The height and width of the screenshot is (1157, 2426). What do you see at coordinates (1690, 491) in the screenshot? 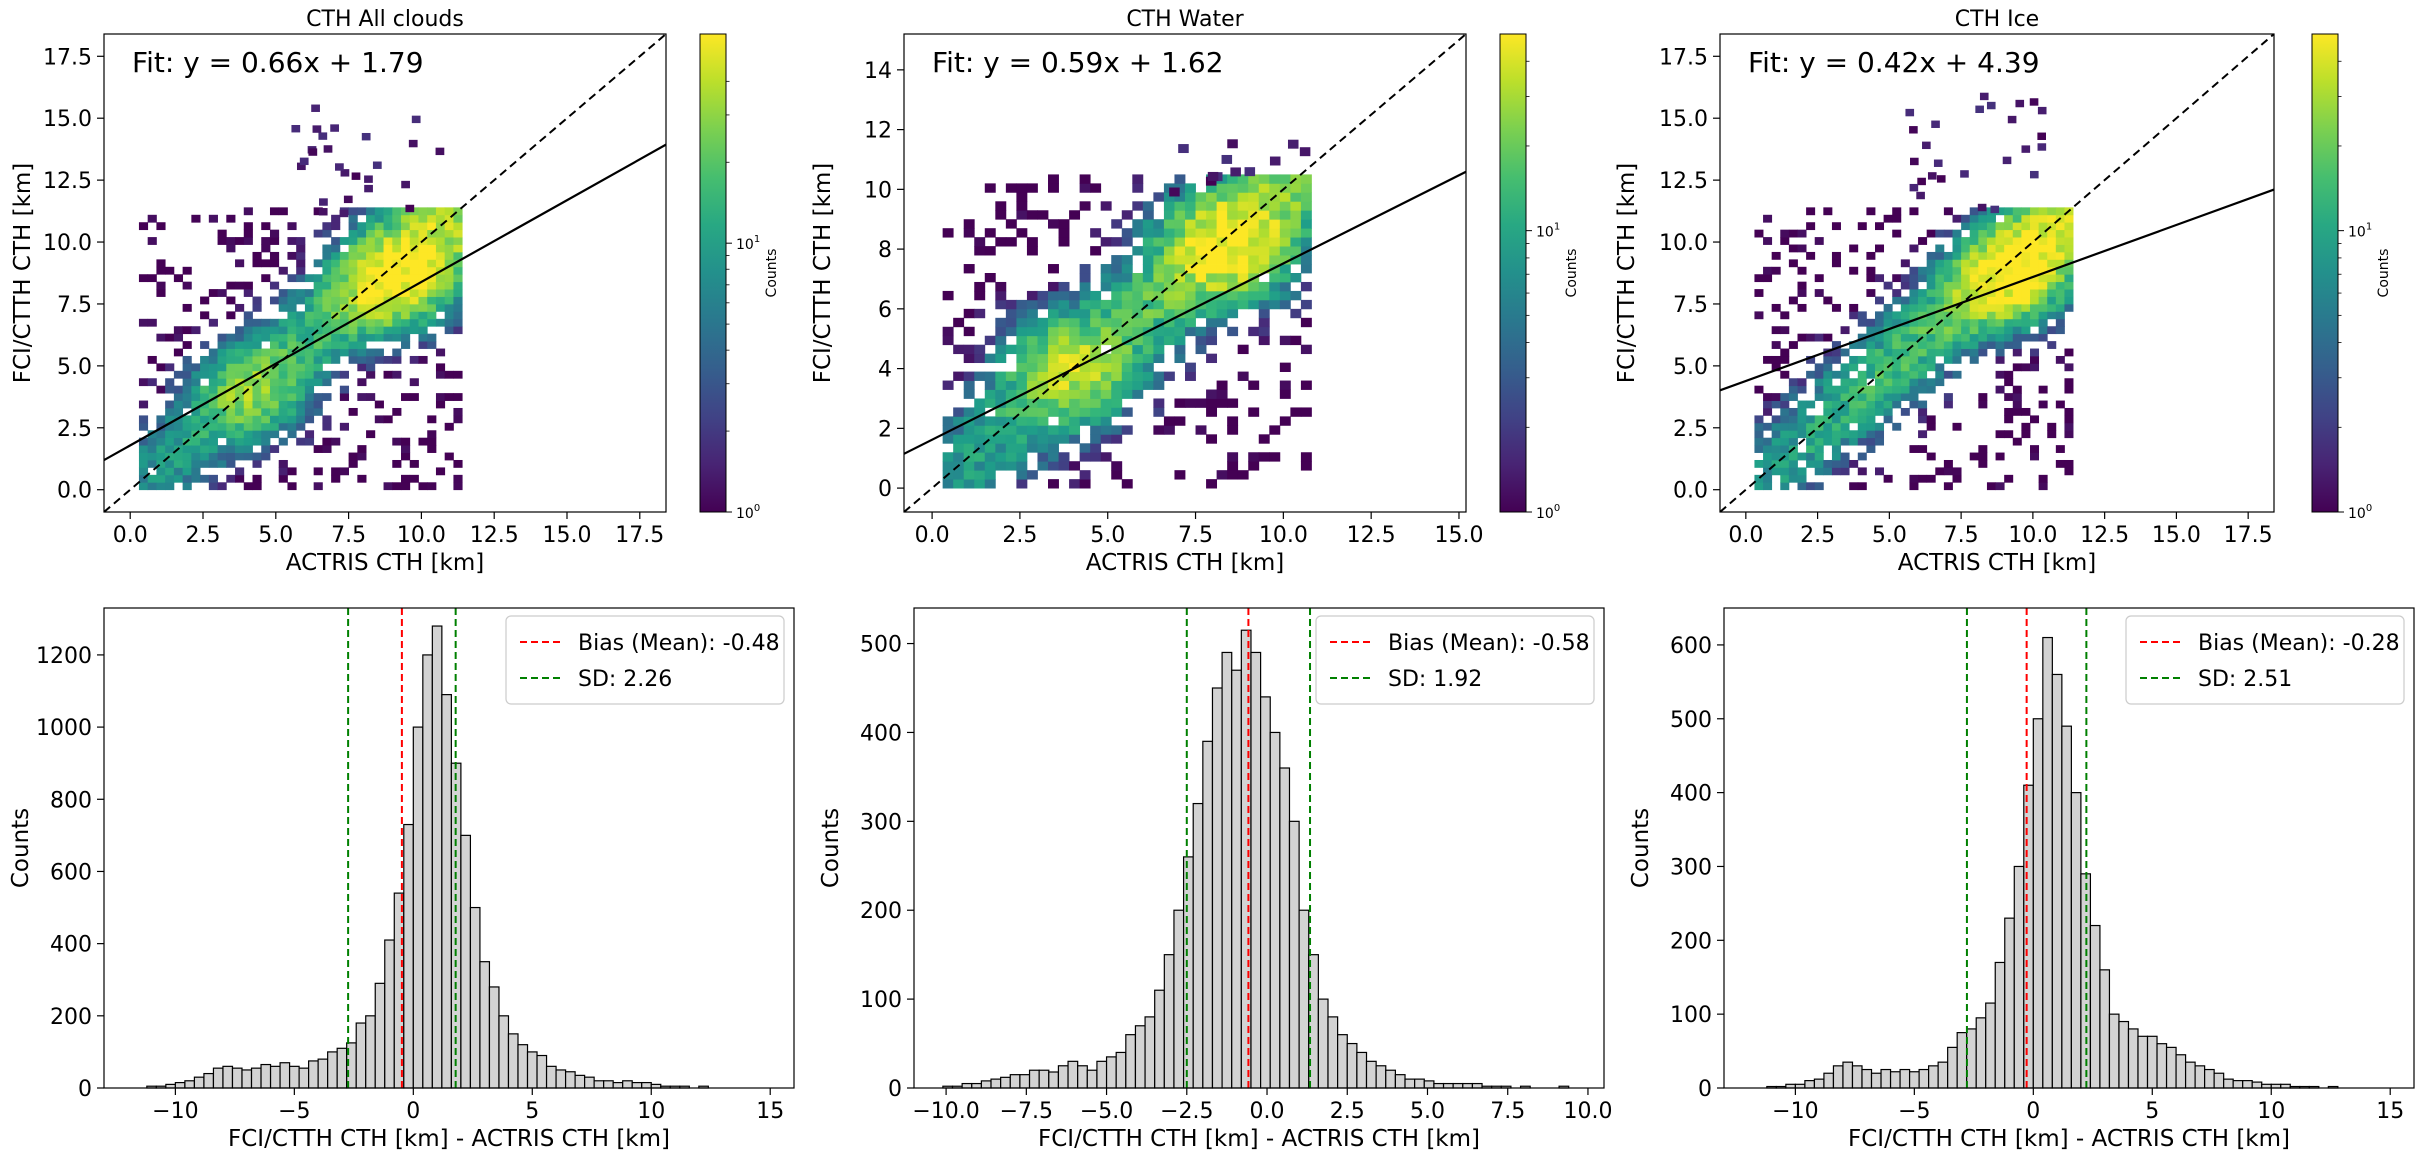
I see `y-tick-label: 0.0` at bounding box center [1690, 491].